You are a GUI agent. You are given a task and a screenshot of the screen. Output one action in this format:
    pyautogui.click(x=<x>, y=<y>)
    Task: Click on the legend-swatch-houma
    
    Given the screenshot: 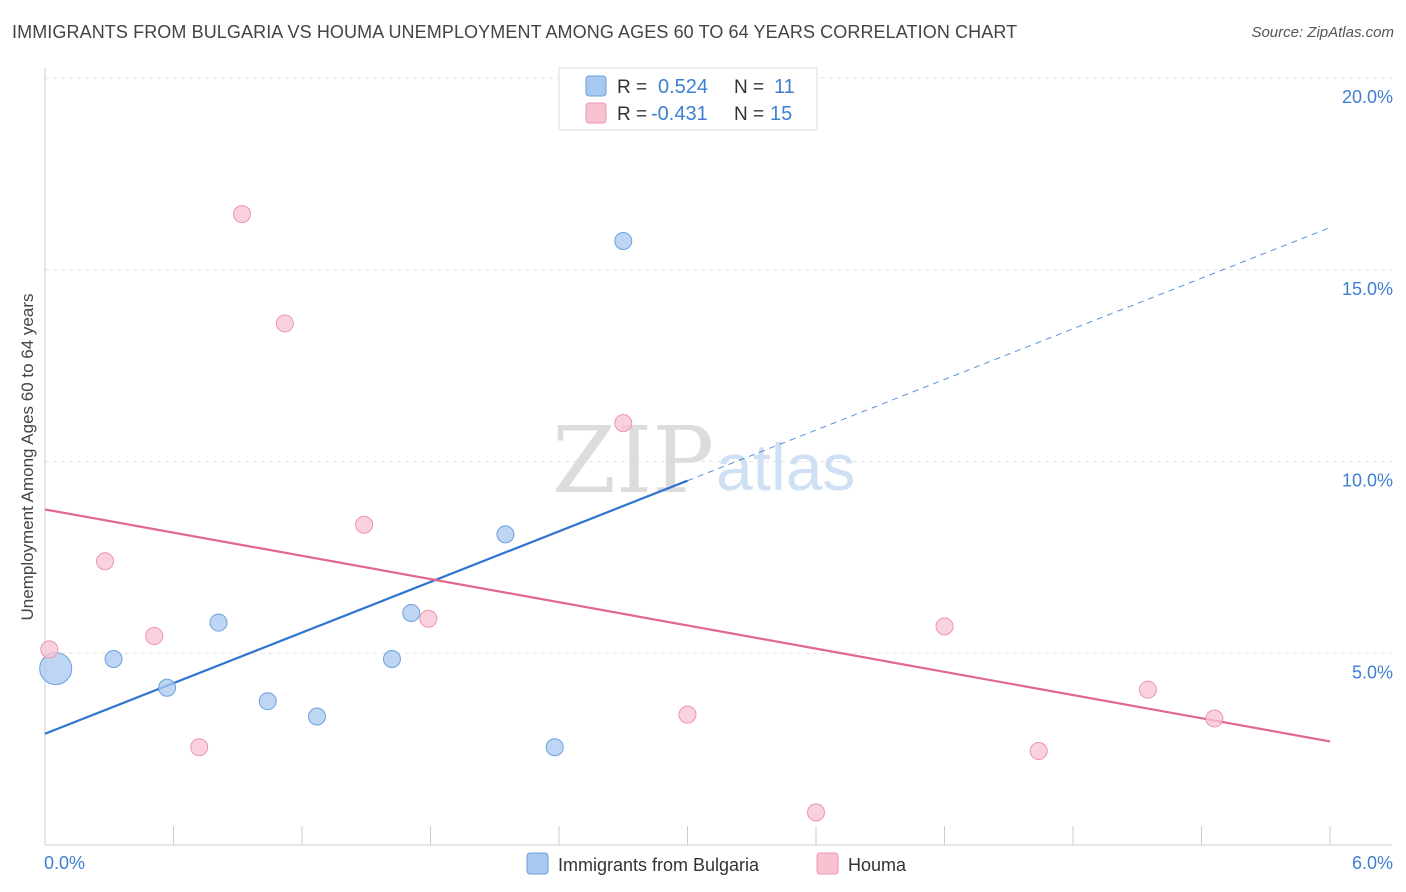 What is the action you would take?
    pyautogui.click(x=596, y=113)
    